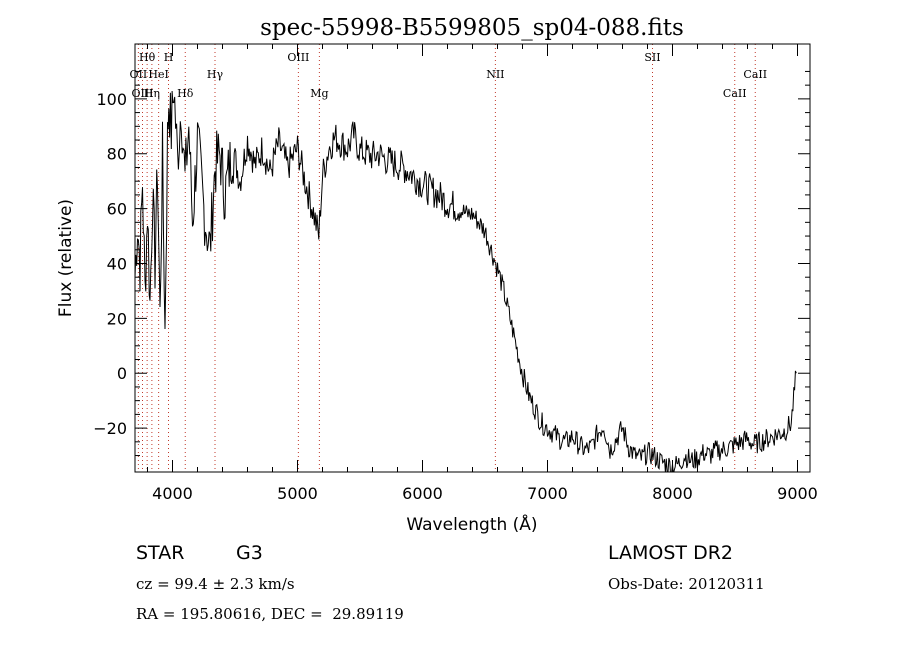  I want to click on emission-line-label: NII, so click(495, 74).